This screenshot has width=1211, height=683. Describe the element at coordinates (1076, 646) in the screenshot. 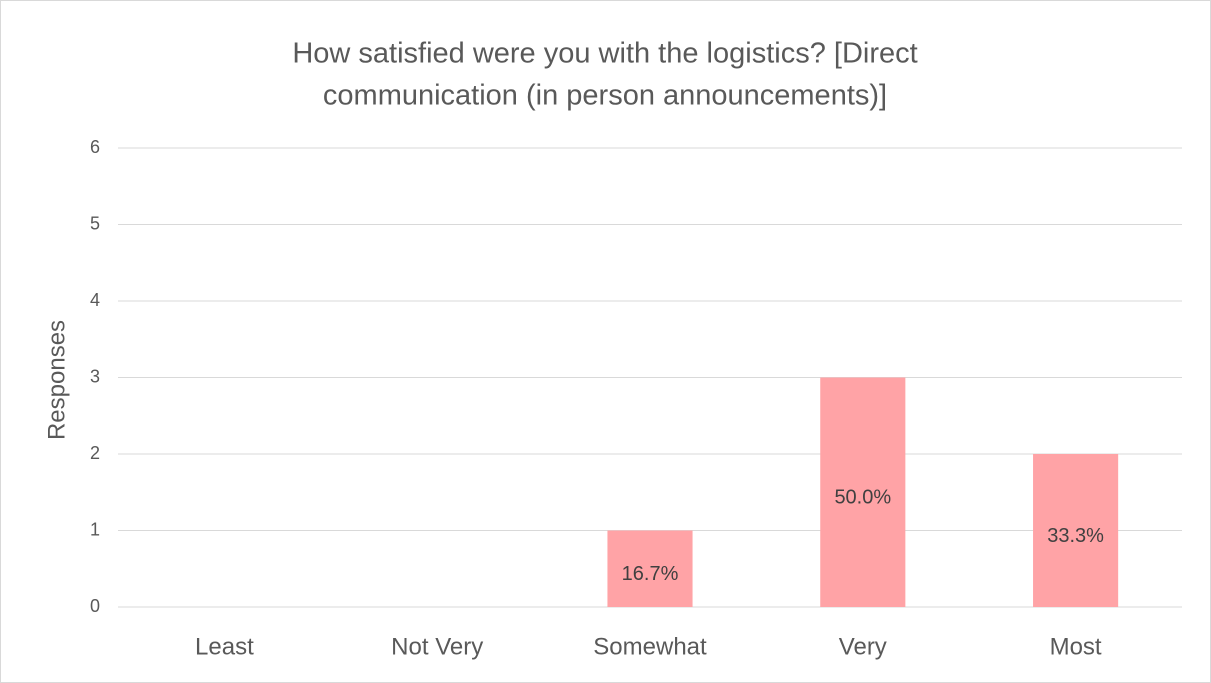

I see `x-tick-label: Most` at that location.